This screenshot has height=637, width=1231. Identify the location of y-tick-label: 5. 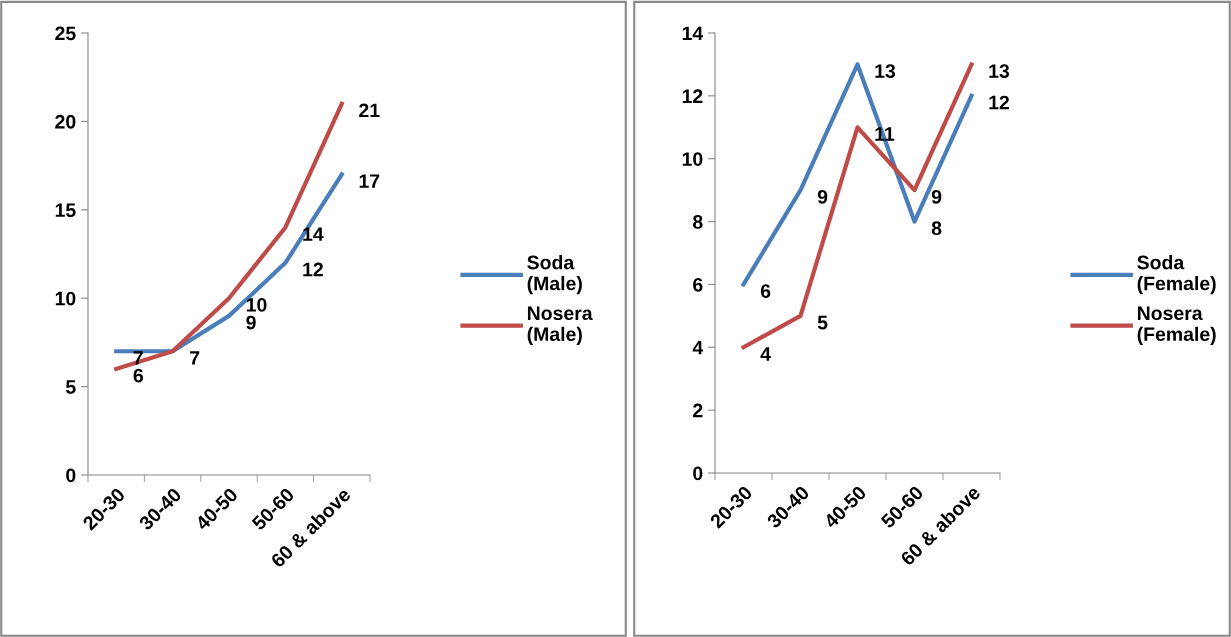
(70, 387).